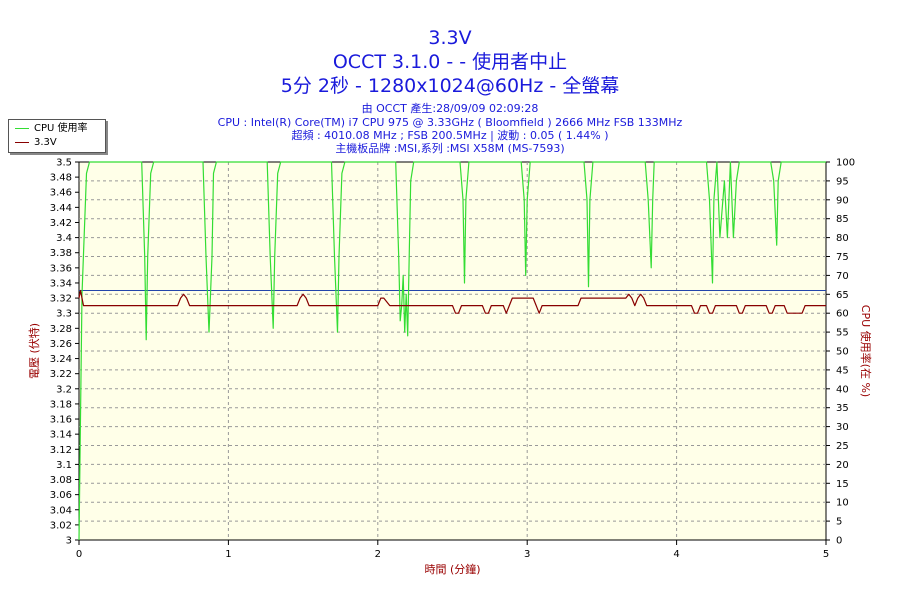 The height and width of the screenshot is (600, 900). Describe the element at coordinates (61, 299) in the screenshot. I see `y-left-tick-label: 3.32` at that location.